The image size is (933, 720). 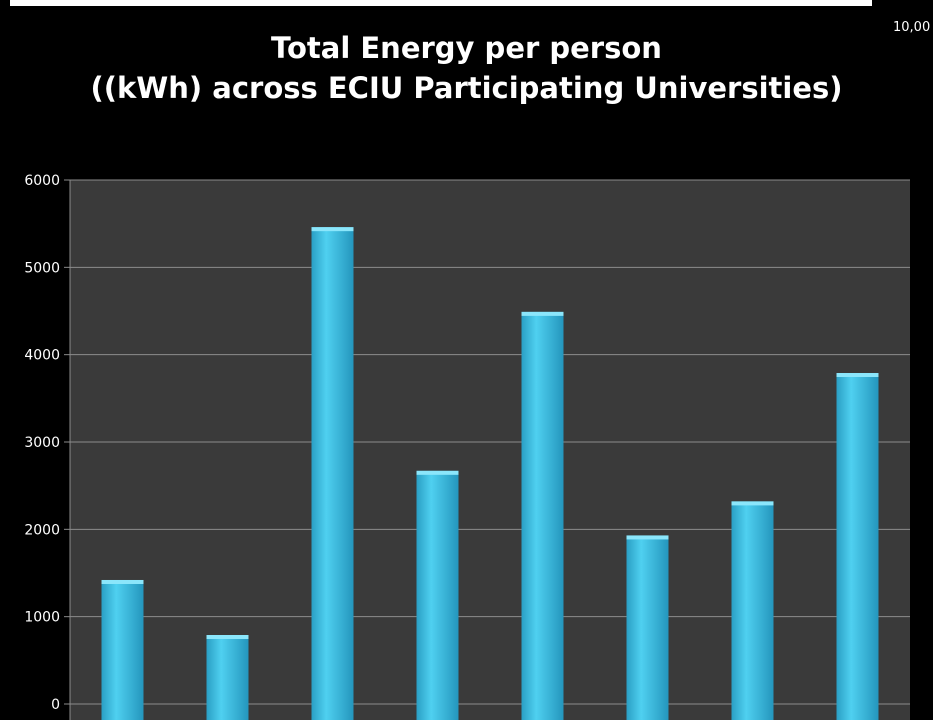 I want to click on top-white-strip, so click(x=441, y=3).